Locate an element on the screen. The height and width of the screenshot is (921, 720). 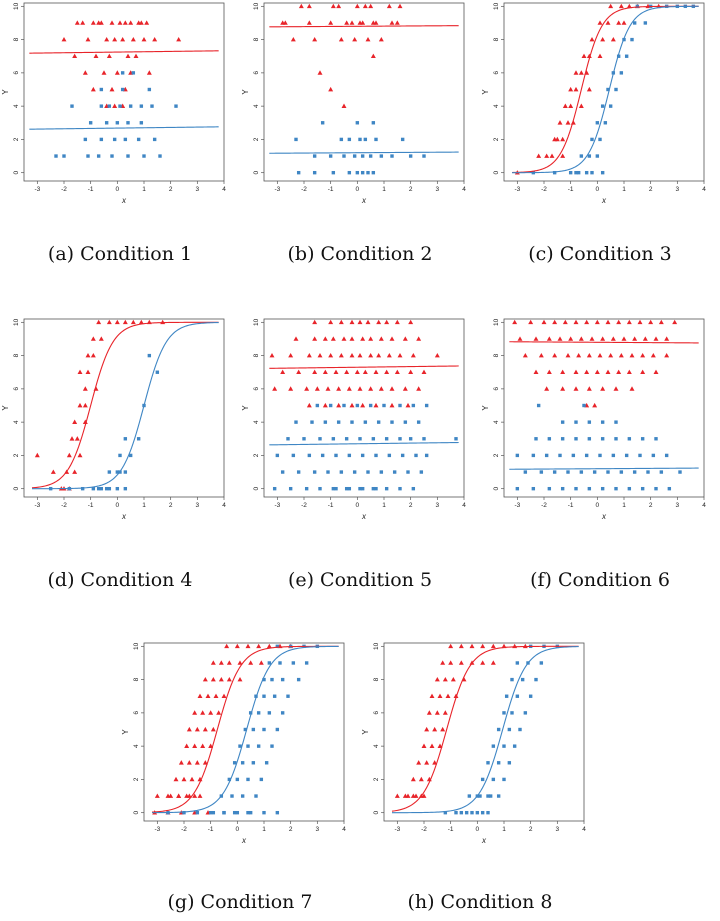
y-axis-title: Y is located at coordinates (5, 92).